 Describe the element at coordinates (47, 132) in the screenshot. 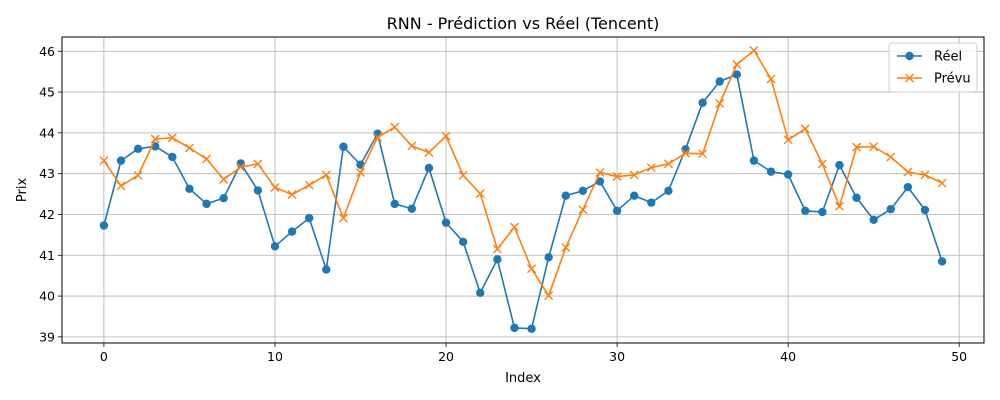

I see `y-tick-label: 44` at that location.